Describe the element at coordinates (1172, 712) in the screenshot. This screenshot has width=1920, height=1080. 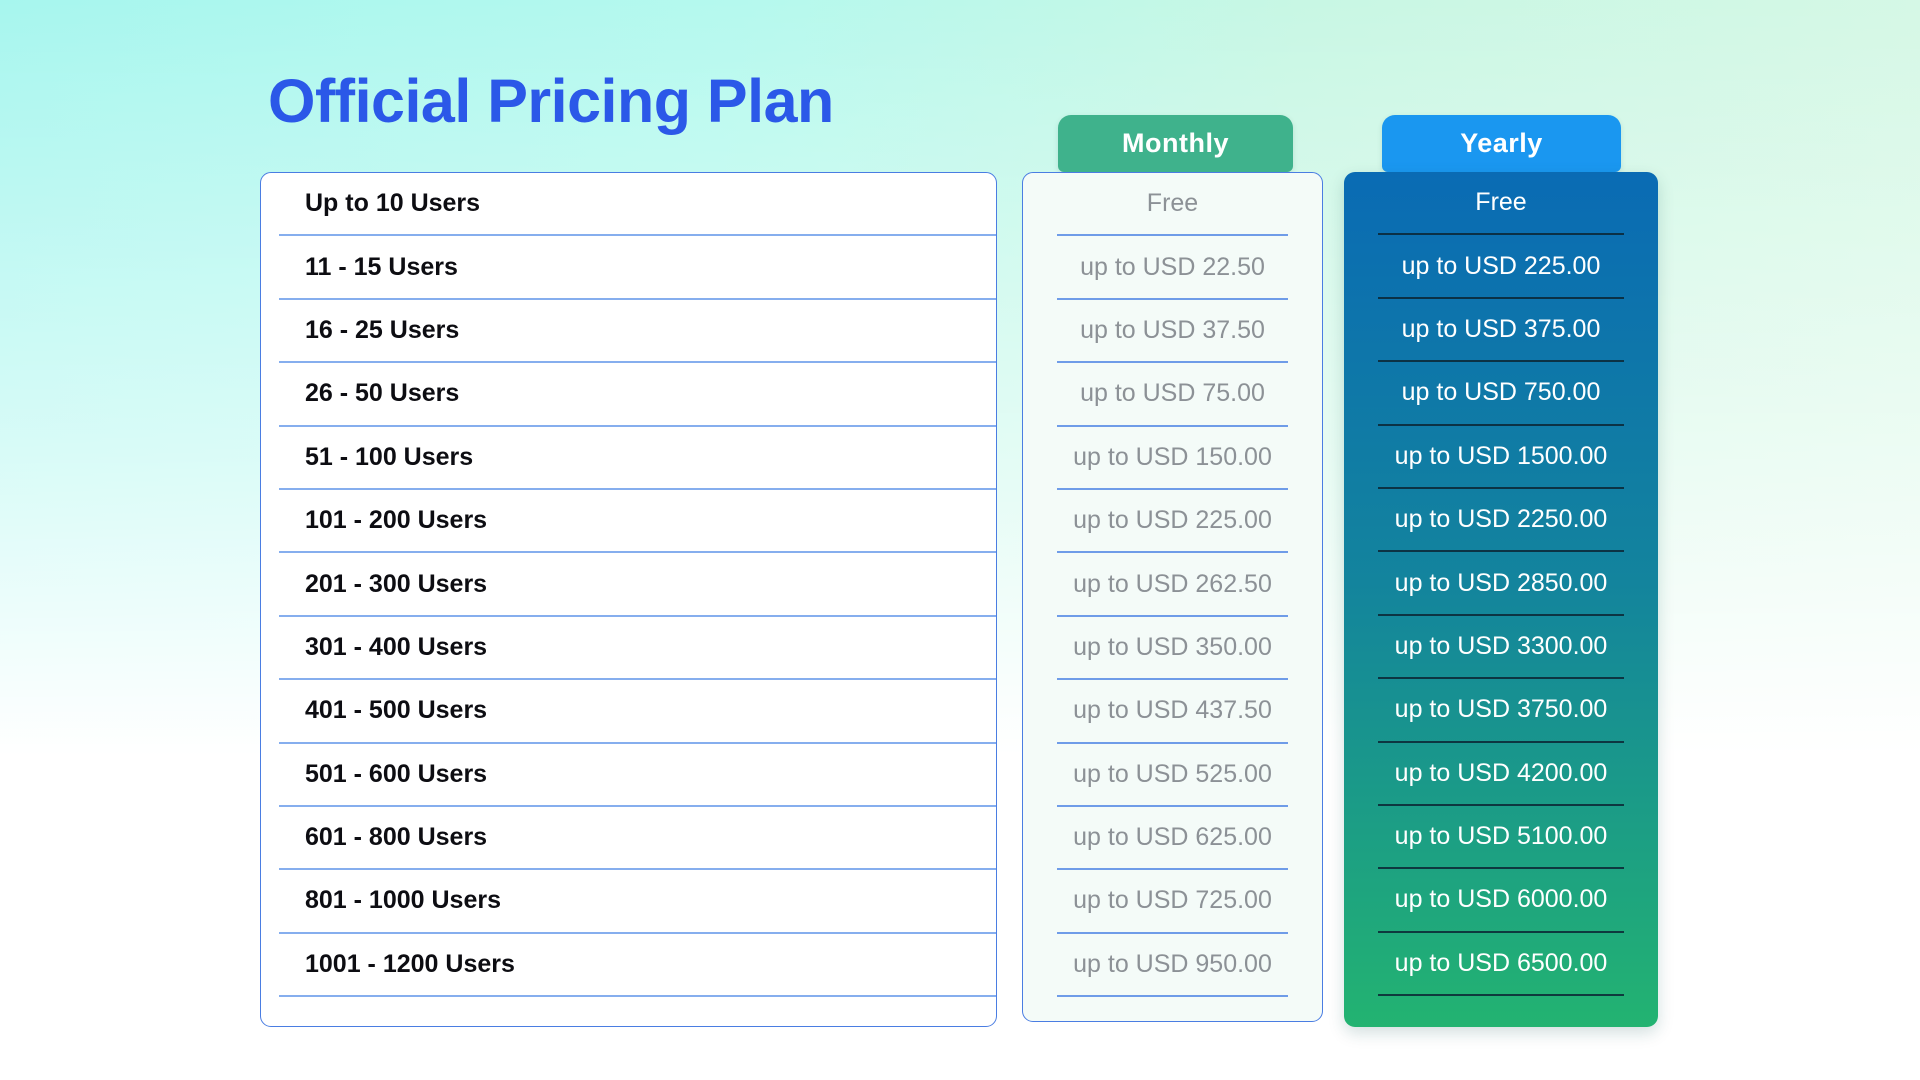
I see `table-row: up to USD 437.50` at that location.